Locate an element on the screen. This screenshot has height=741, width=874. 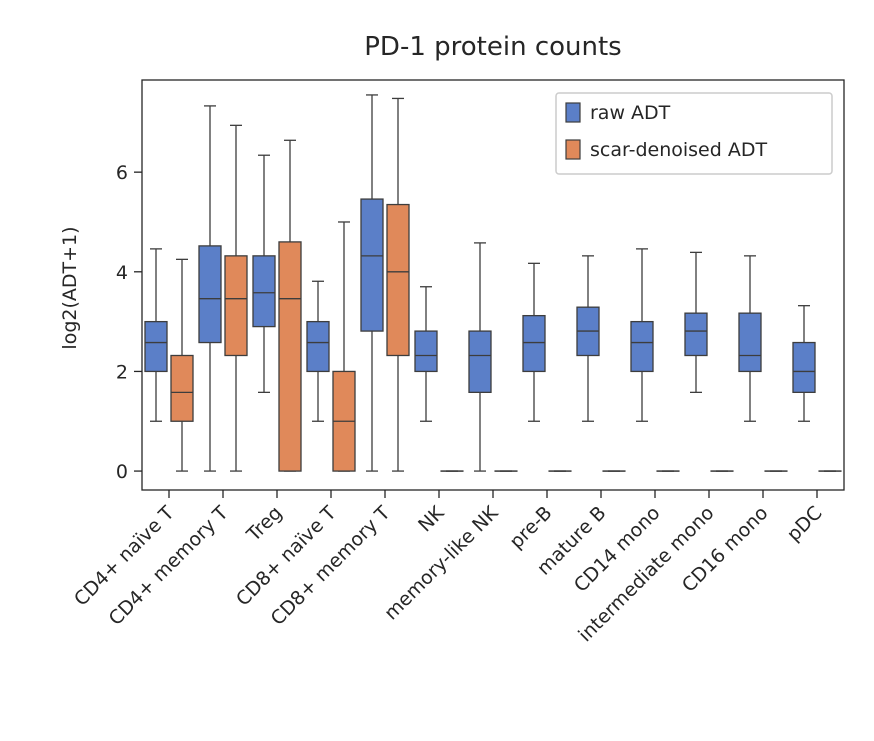
x-tick-label: pre-B is located at coordinates (530, 527).